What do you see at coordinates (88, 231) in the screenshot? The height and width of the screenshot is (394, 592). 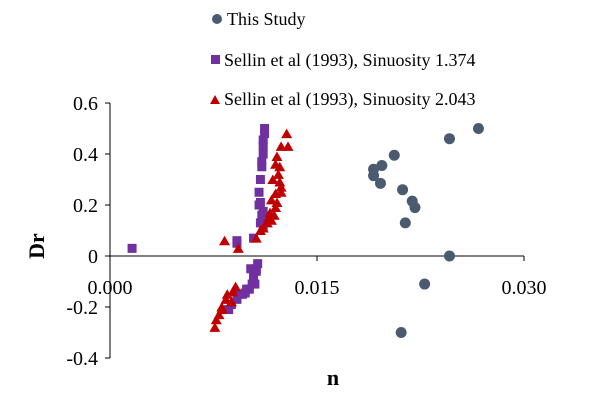 I see `y-axis-ticks: -0.4 -0.2 0 0.2 0.4 0.6` at bounding box center [88, 231].